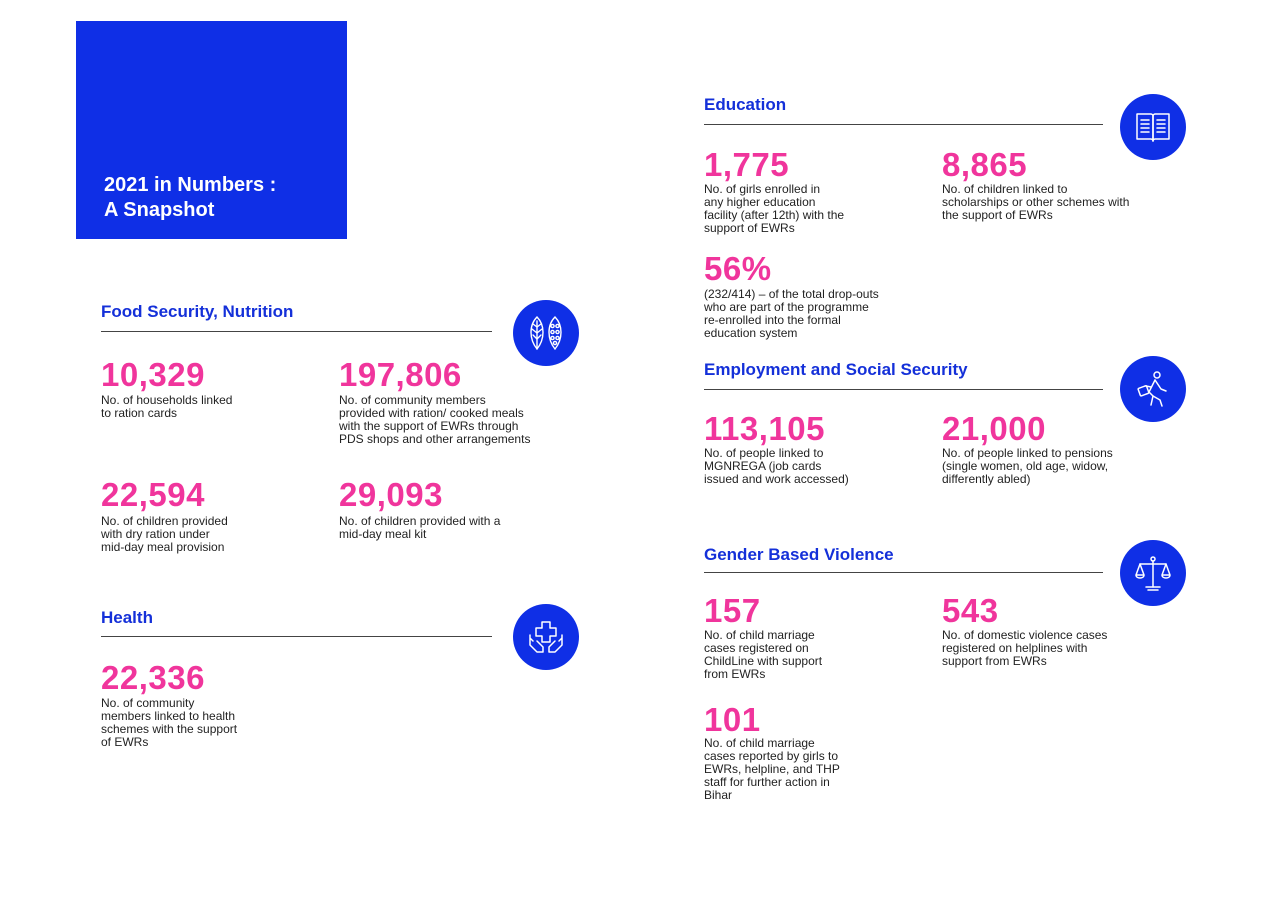  What do you see at coordinates (1153, 573) in the screenshot?
I see `scales-of-justice-icon` at bounding box center [1153, 573].